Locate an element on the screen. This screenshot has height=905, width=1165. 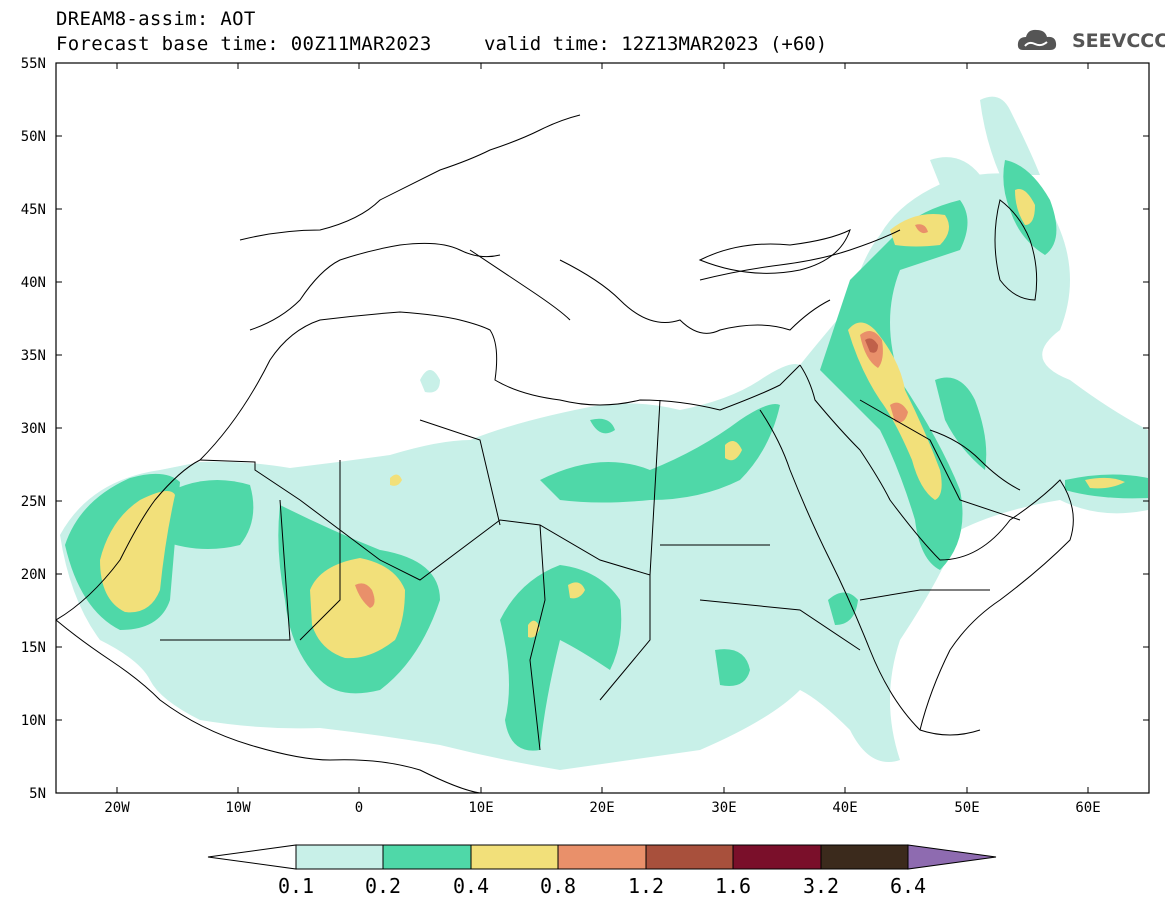
lon-label: 50E is located at coordinates (966, 808).